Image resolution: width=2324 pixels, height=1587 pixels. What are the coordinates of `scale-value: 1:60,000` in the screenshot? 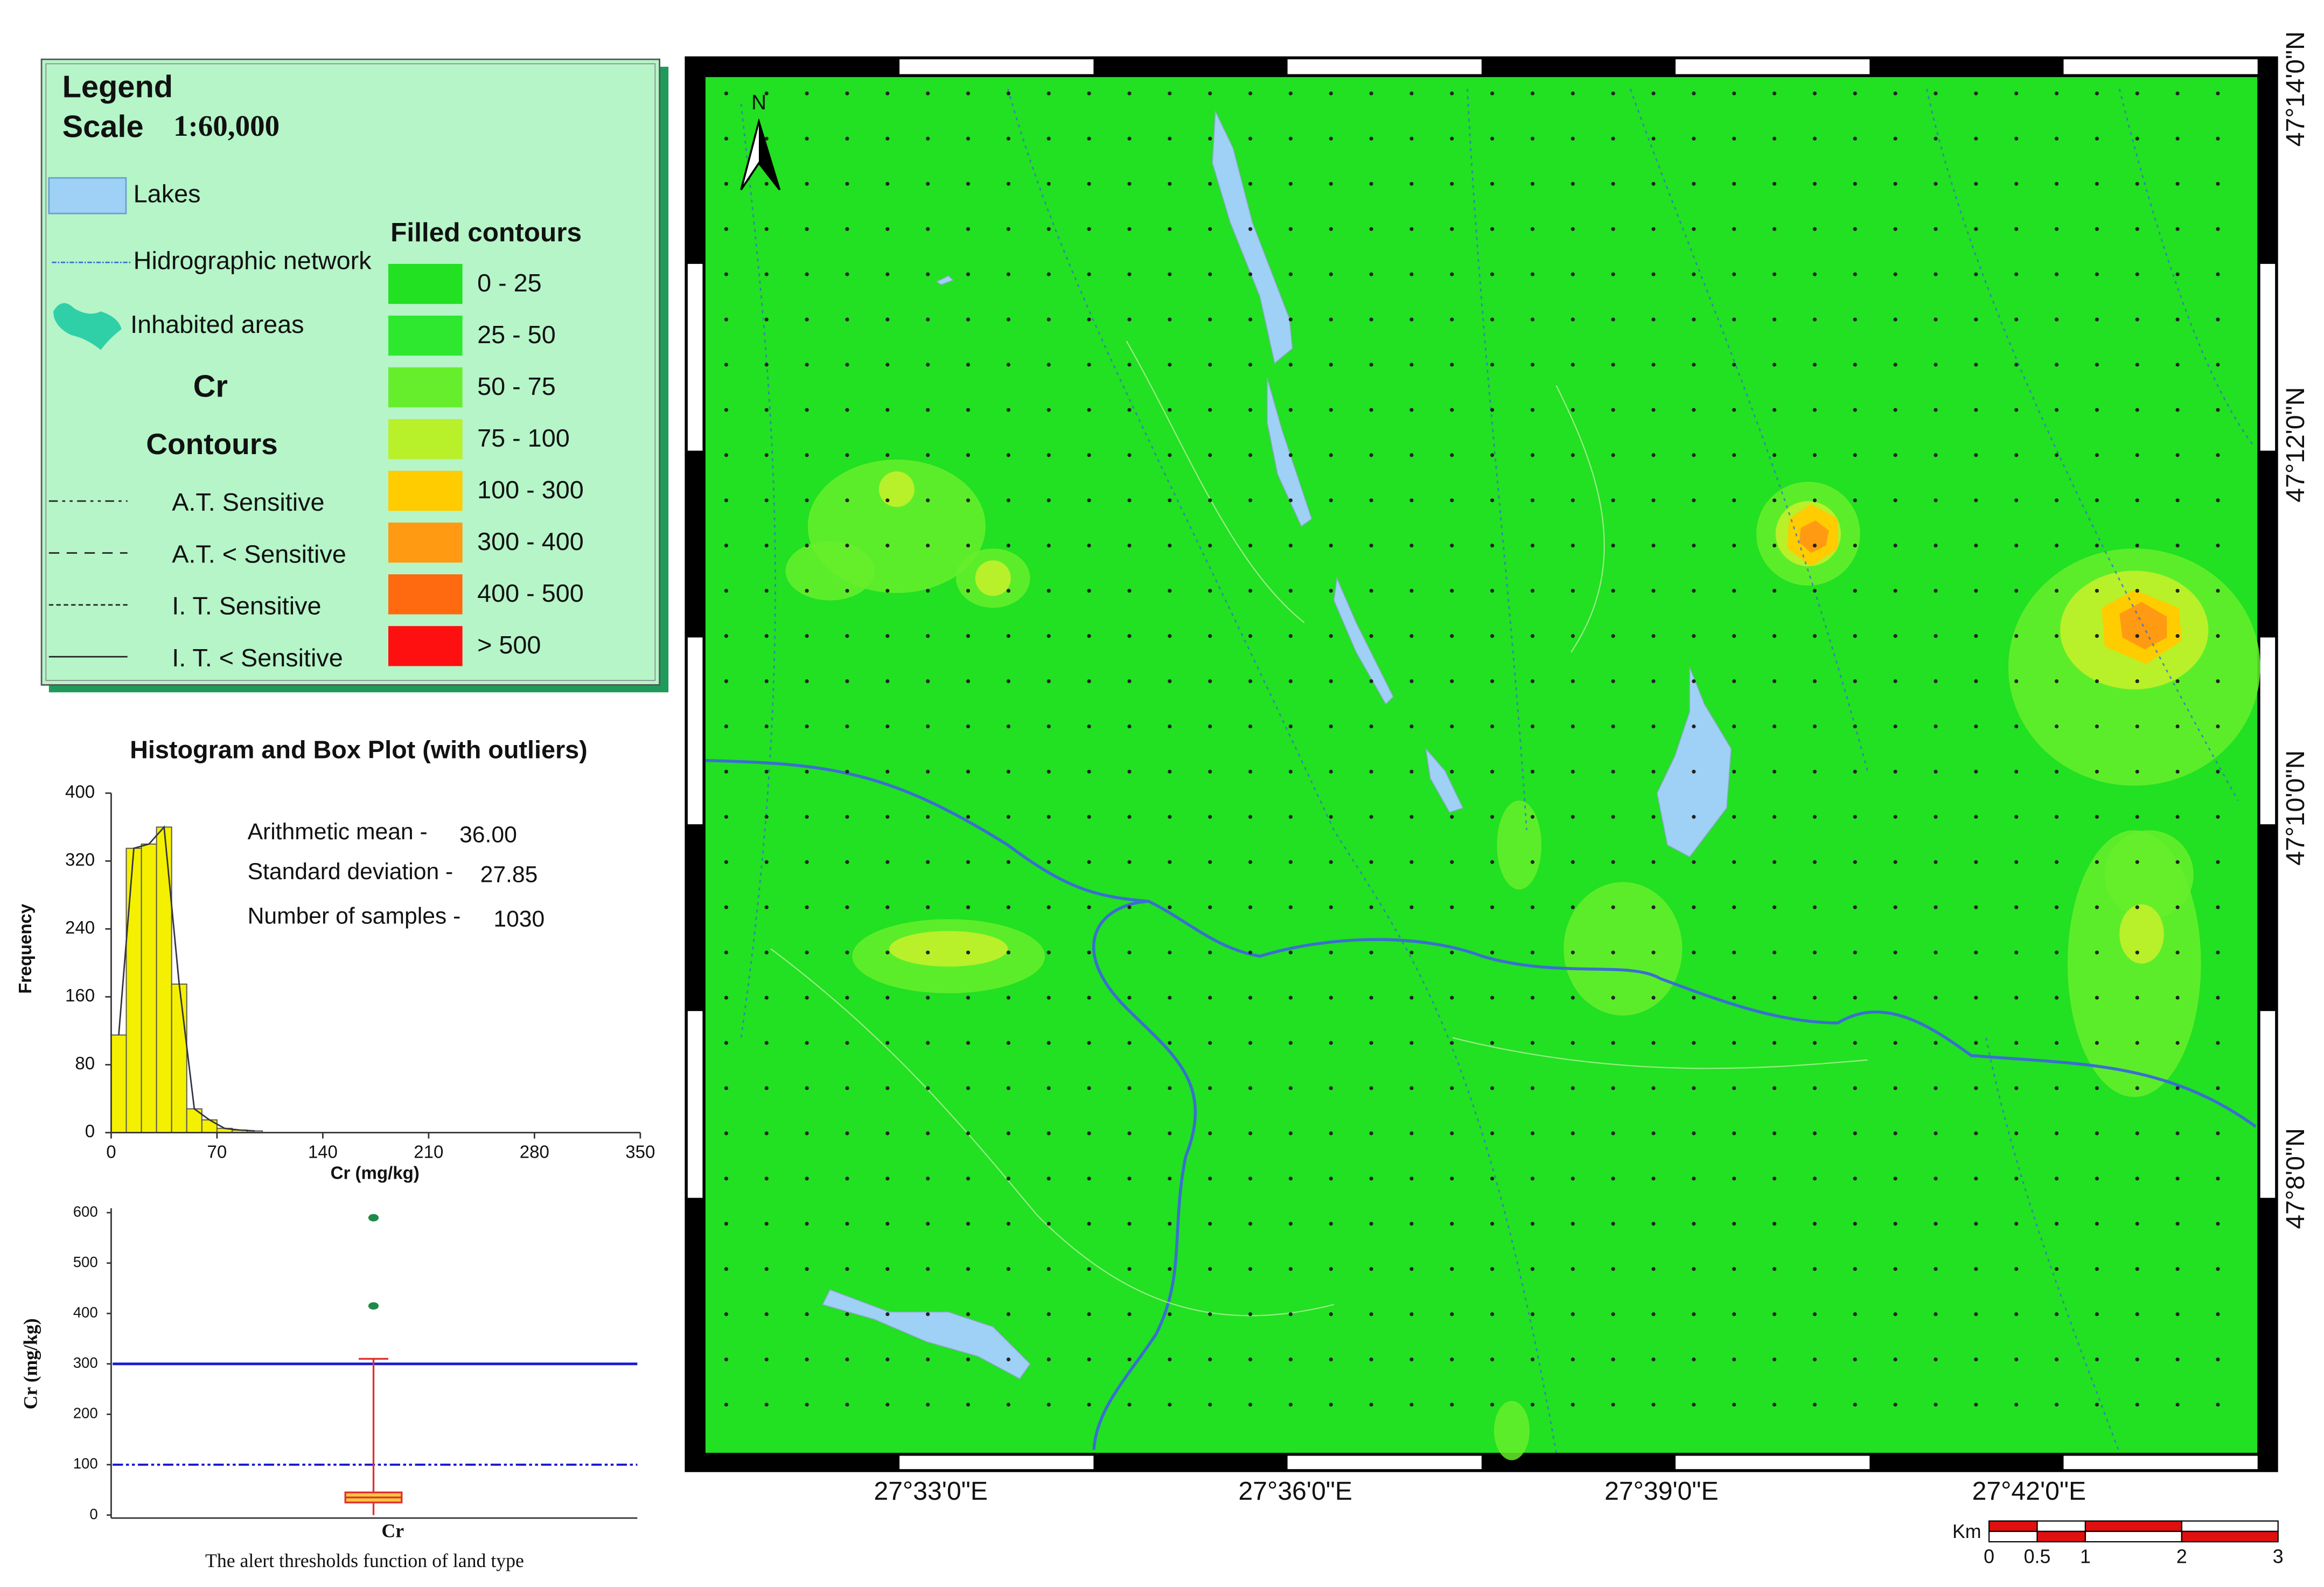 It's located at (226, 125).